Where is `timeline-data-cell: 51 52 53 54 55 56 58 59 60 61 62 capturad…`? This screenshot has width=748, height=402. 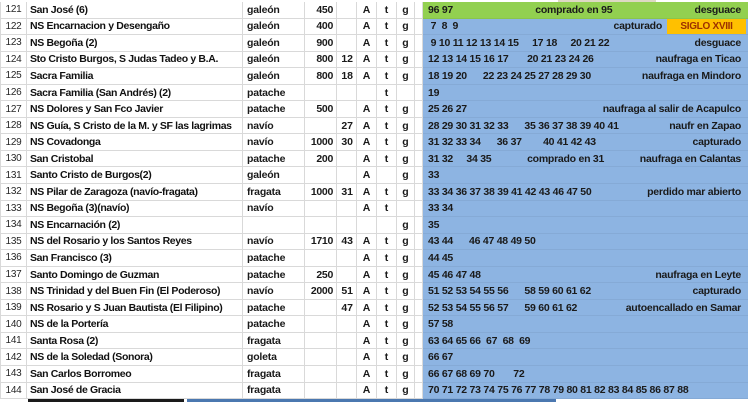
timeline-data-cell: 51 52 53 54 55 56 58 59 60 61 62 capturad… is located at coordinates (585, 291).